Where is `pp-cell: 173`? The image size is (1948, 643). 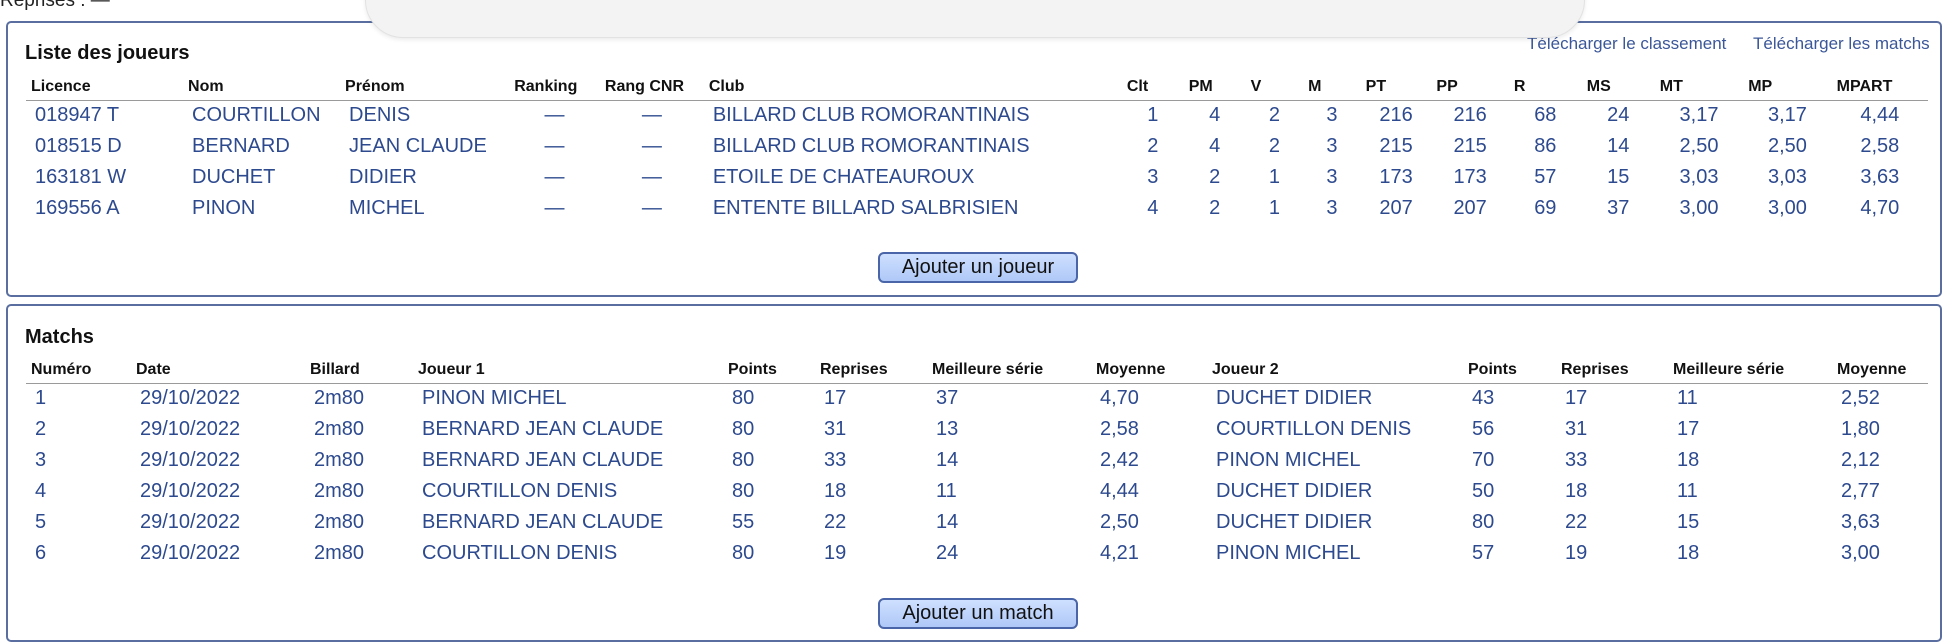
pp-cell: 173 is located at coordinates (1470, 177).